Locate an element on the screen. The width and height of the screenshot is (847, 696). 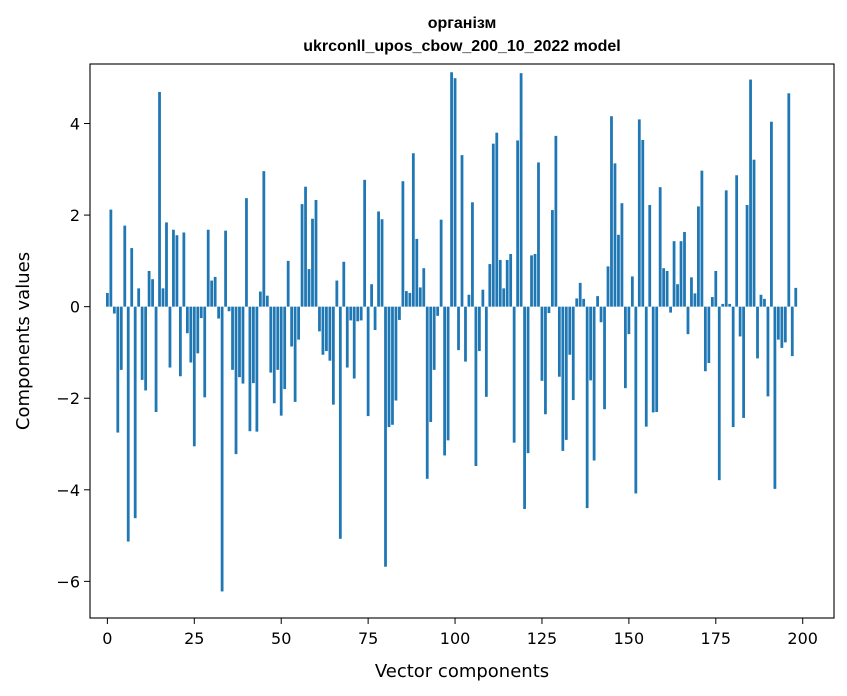
x-tick-label: 150 is located at coordinates (629, 638).